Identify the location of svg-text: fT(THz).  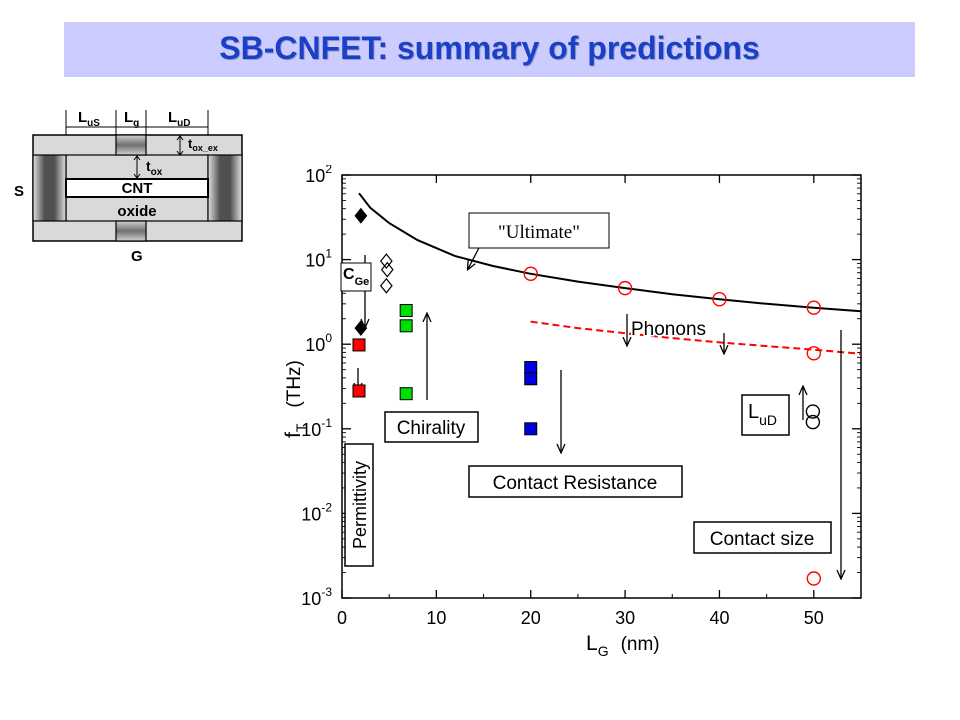
(295, 399).